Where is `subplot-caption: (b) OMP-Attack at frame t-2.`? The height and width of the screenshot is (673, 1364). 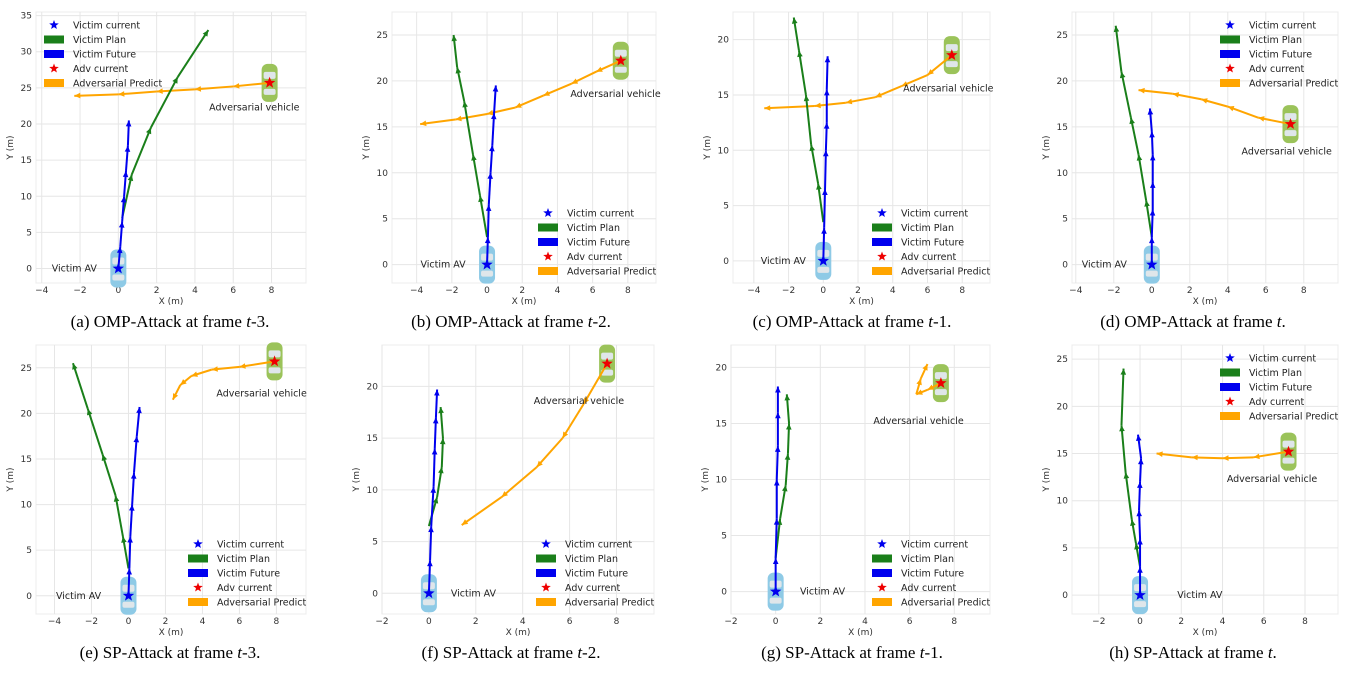
subplot-caption: (b) OMP-Attack at frame t-2. is located at coordinates (511, 321).